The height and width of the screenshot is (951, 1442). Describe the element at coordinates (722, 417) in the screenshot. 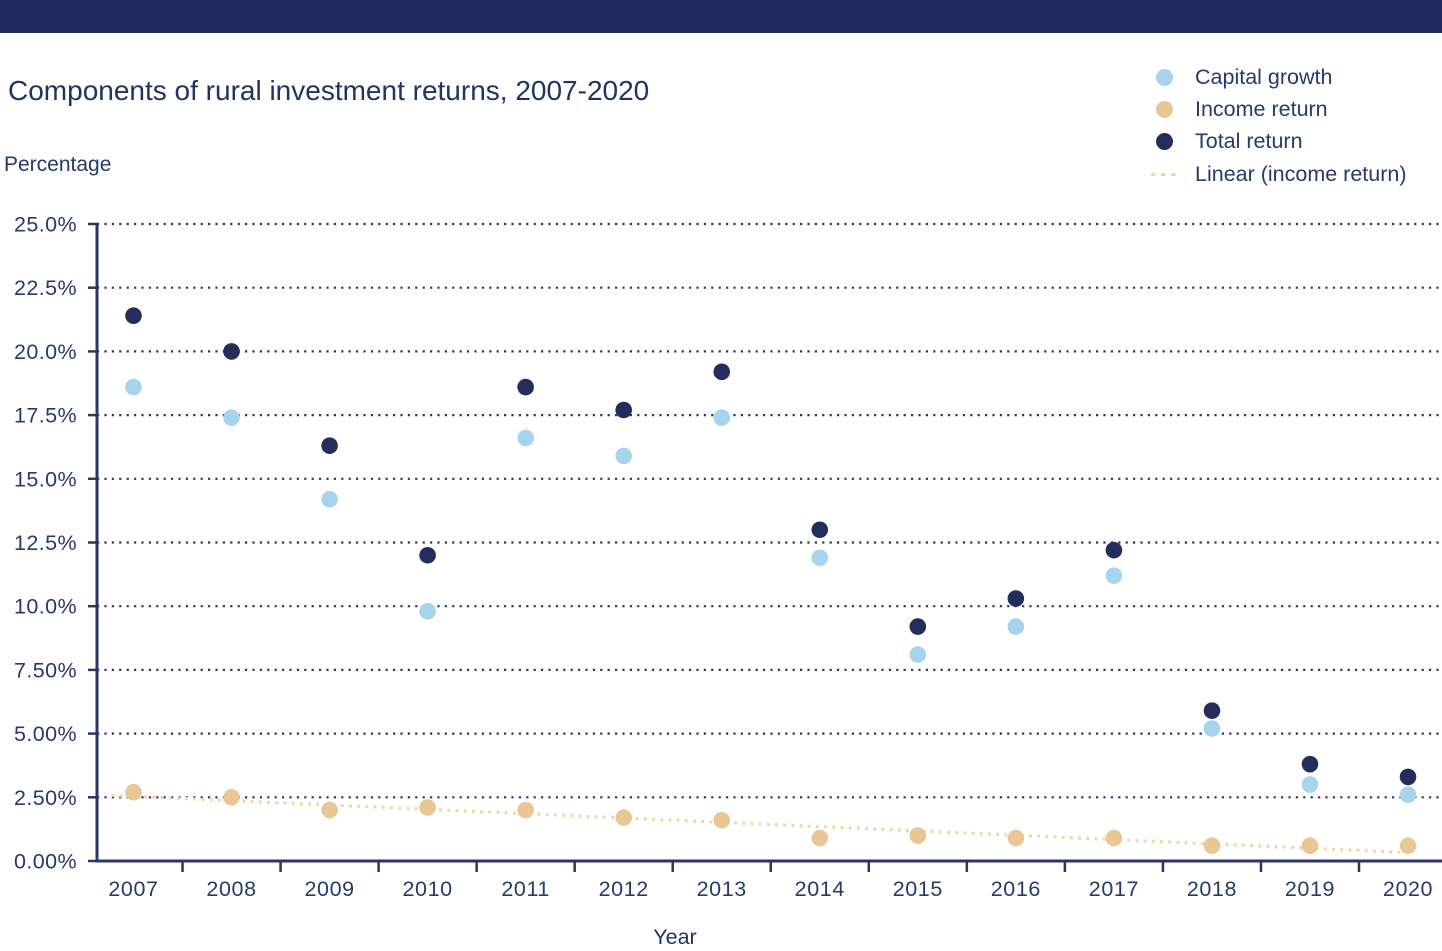

I see `data-point-capital-growth-2013` at that location.